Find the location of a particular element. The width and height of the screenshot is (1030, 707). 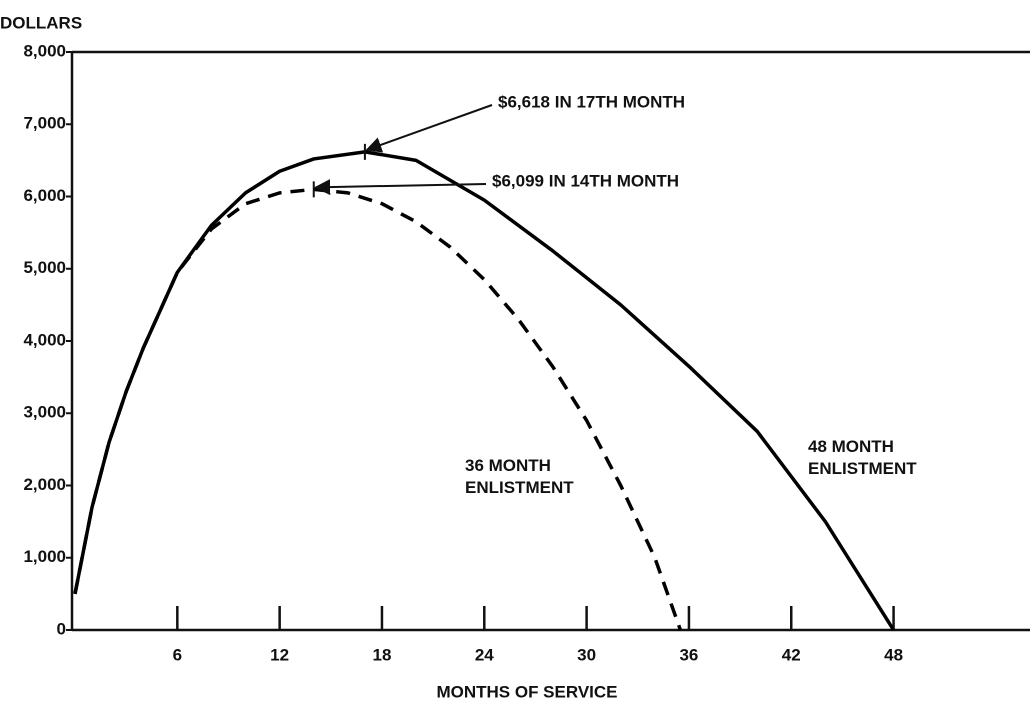

x-tick-label: 42 is located at coordinates (791, 654).